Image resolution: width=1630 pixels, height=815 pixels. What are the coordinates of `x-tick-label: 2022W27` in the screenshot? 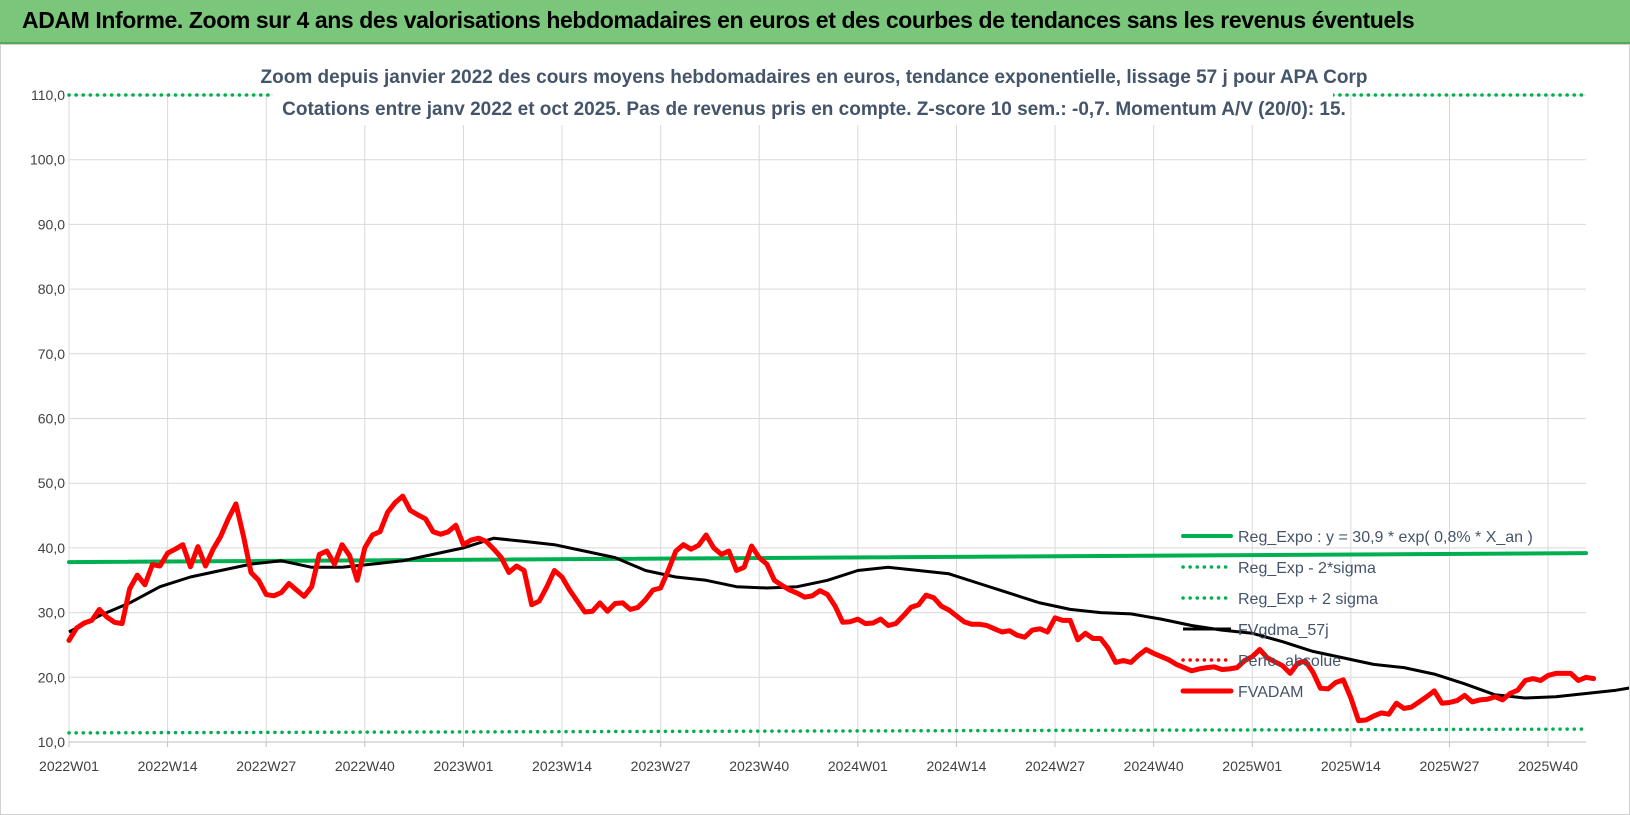 It's located at (266, 766).